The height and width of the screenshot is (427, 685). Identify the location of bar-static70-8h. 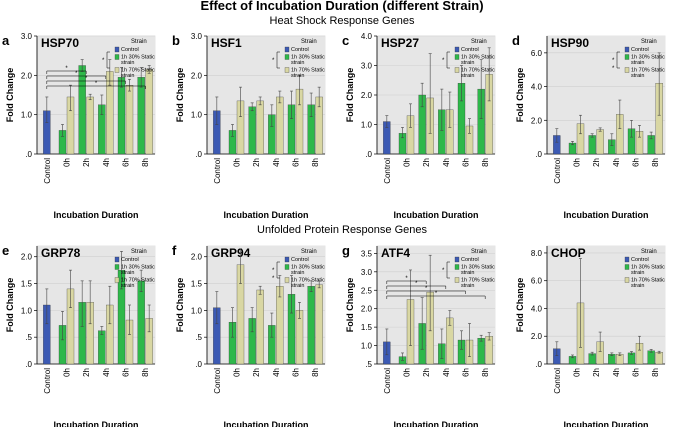
(149, 112).